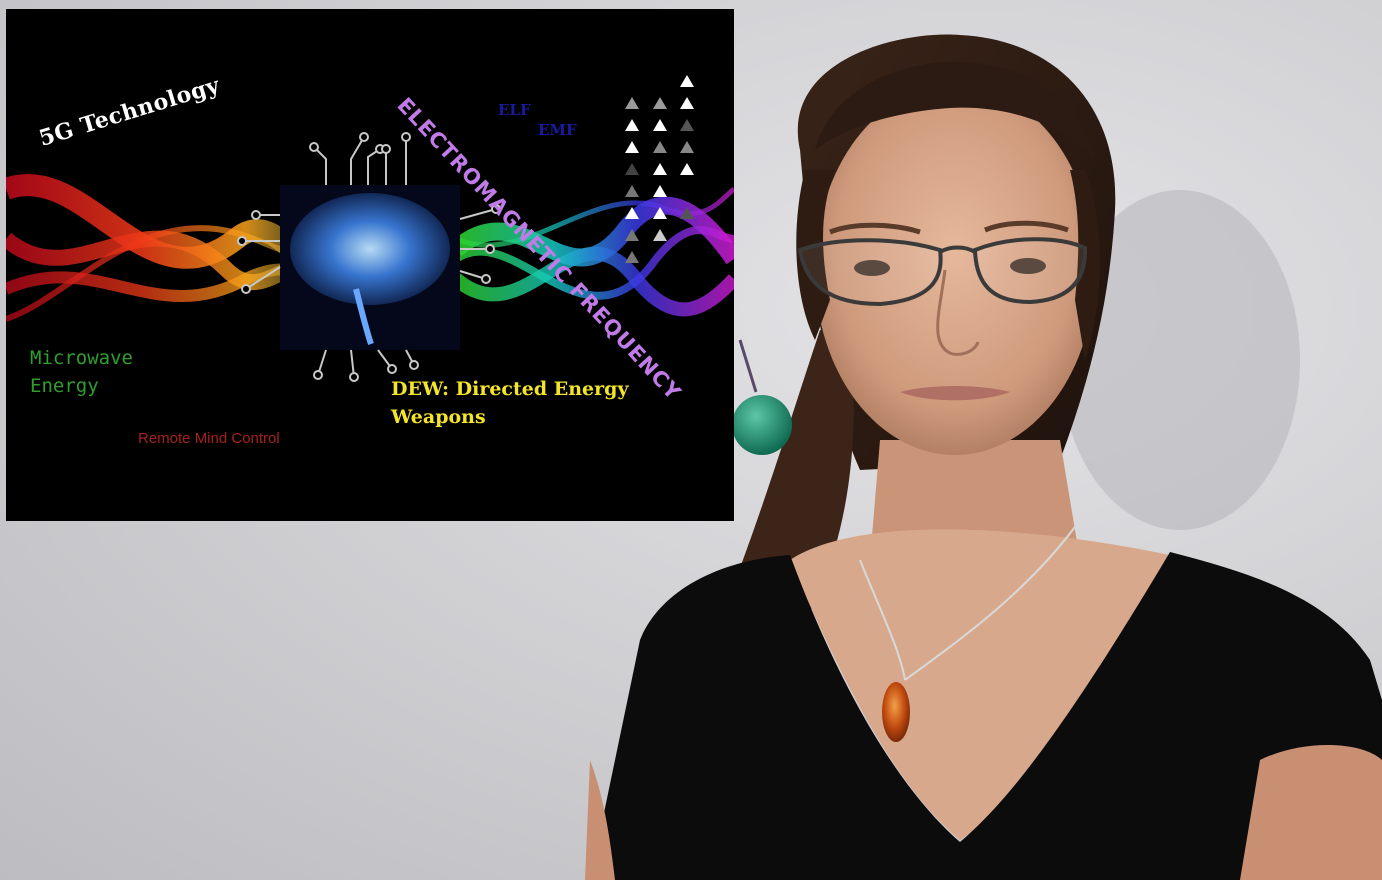 The width and height of the screenshot is (1382, 880). Describe the element at coordinates (659, 169) in the screenshot. I see `triangle-grid-icon` at that location.